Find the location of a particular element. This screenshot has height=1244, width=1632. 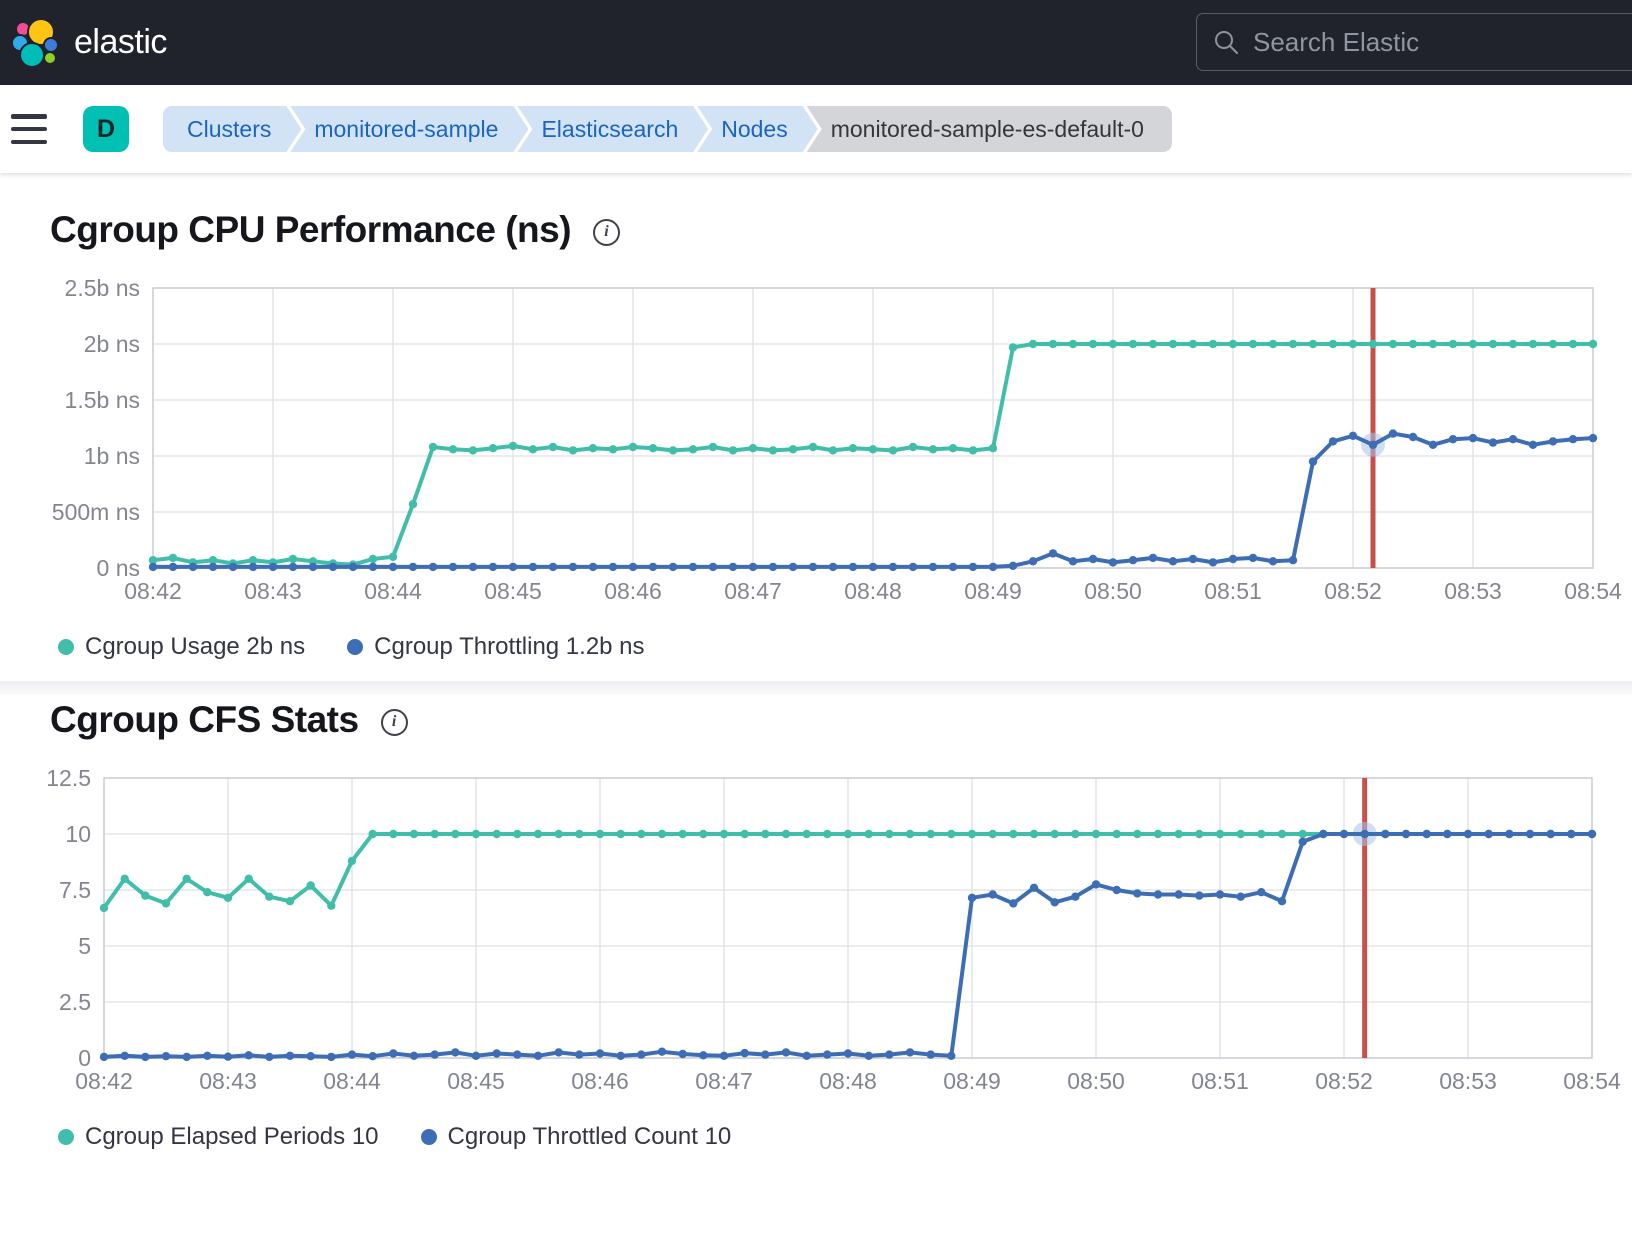

deployment-badge: D is located at coordinates (106, 129).